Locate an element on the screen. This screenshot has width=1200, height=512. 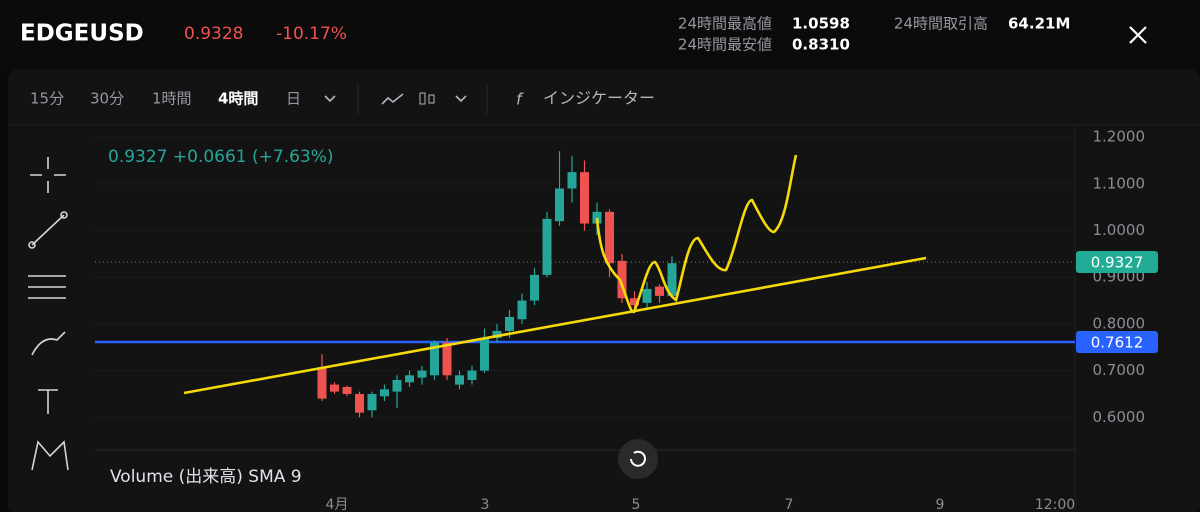
price-label: 0.9327 is located at coordinates (1117, 262).